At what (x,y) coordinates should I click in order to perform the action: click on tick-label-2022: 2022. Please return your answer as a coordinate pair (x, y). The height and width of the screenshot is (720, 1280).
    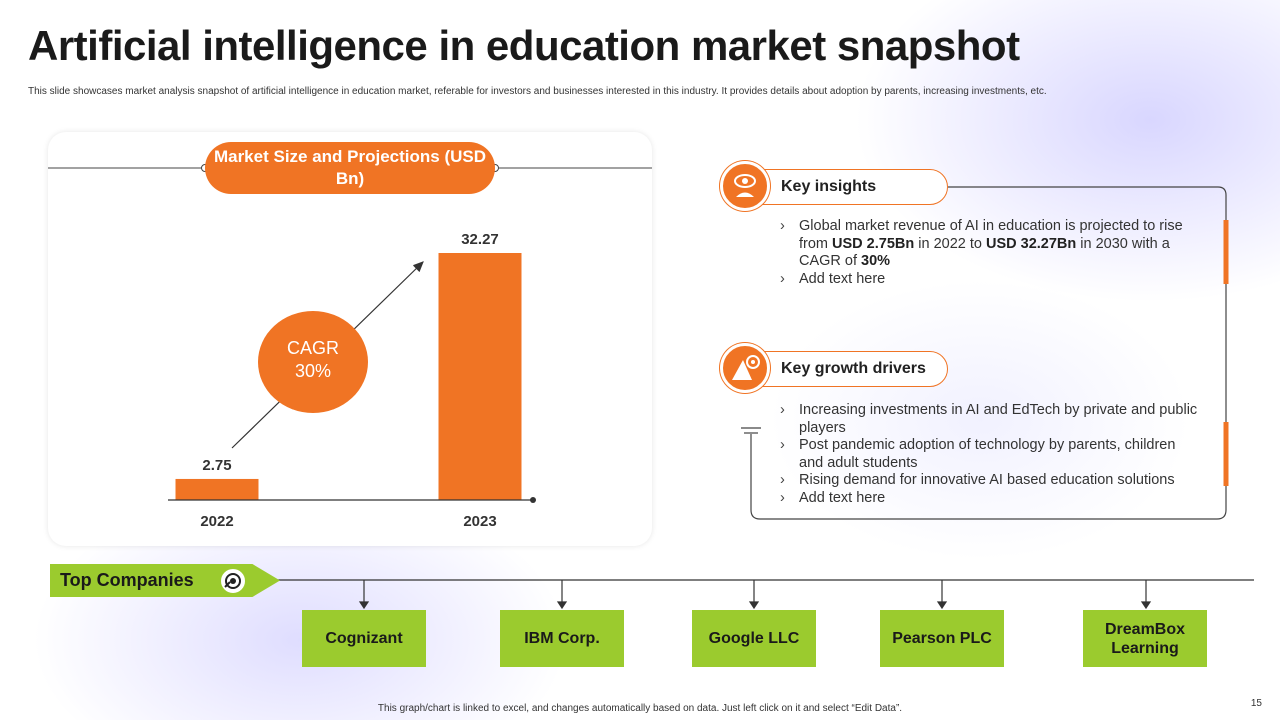
    Looking at the image, I should click on (216, 521).